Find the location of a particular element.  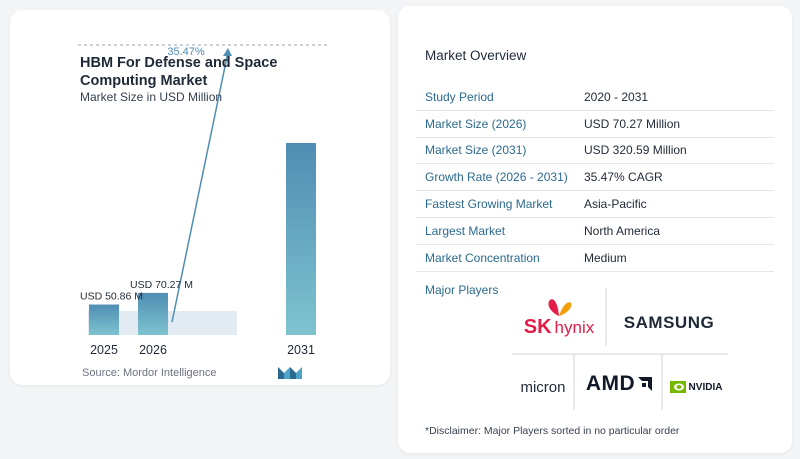

hynix-wordmark: hynix is located at coordinates (574, 327).